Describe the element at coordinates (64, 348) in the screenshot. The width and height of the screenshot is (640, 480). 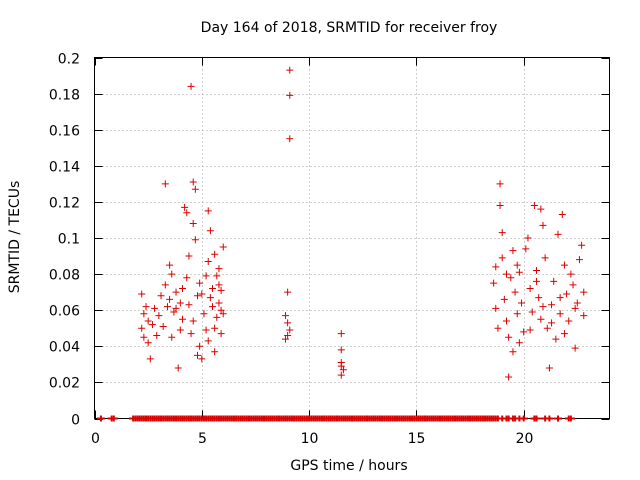
I see `y-tick-label: 0.04` at that location.